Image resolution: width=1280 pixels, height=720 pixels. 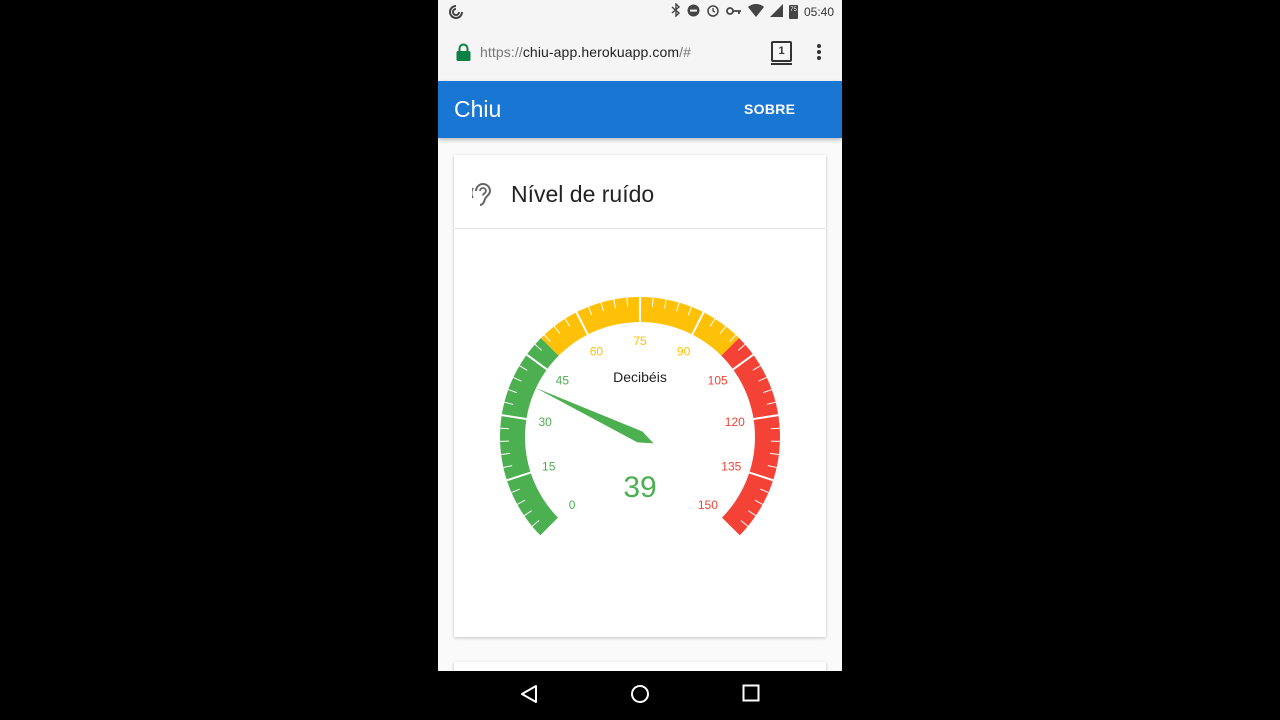 I want to click on hearing-icon, so click(x=482, y=197).